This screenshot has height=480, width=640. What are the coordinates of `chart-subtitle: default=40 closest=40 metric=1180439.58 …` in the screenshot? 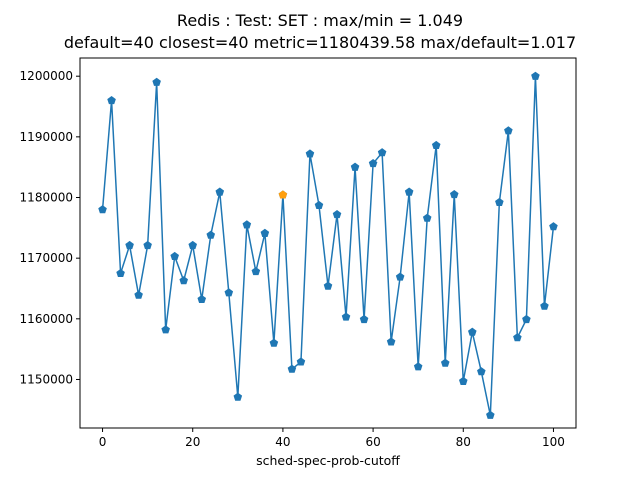 It's located at (320, 42).